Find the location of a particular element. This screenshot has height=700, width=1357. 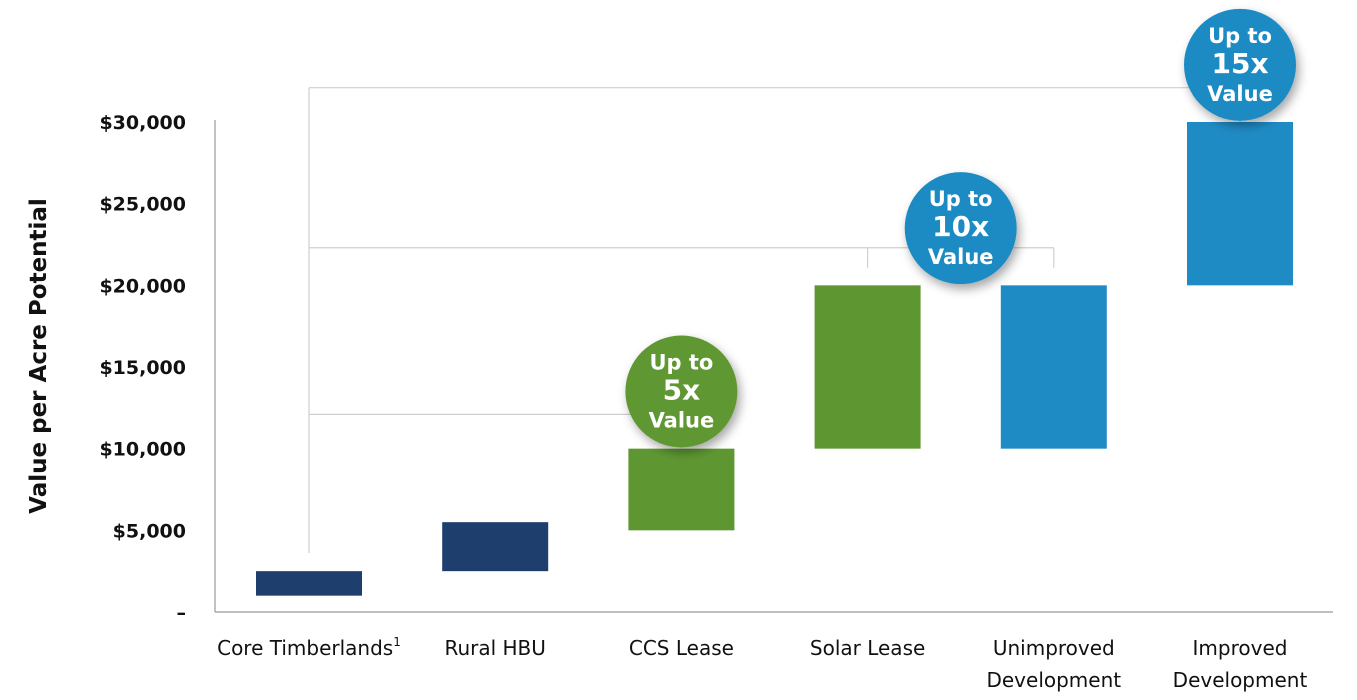

badge-text: 15x is located at coordinates (1239, 63).